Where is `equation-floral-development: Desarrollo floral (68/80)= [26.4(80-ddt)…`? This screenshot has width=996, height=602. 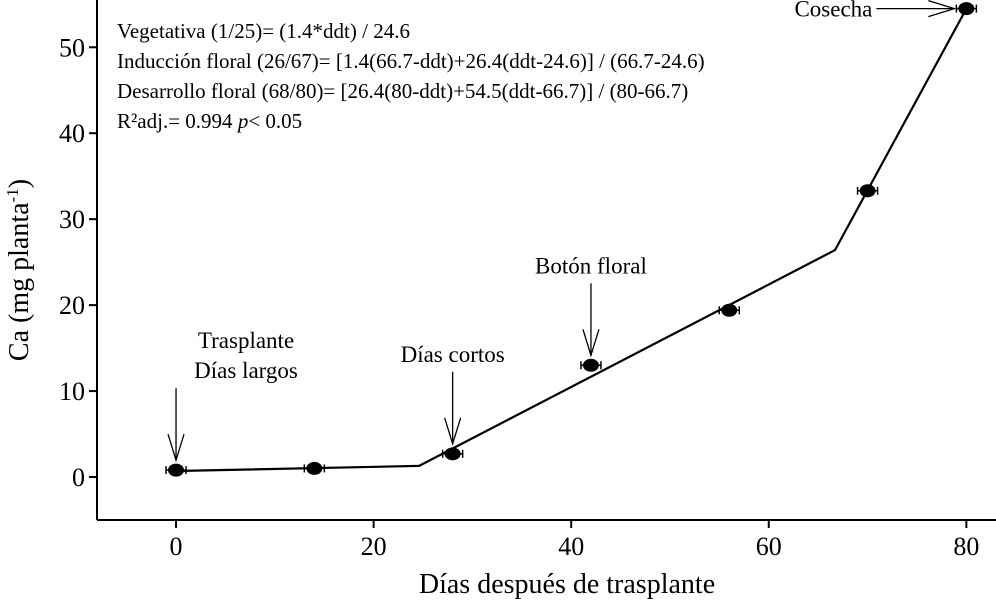
equation-floral-development: Desarrollo floral (68/80)= [26.4(80-ddt)… is located at coordinates (402, 91).